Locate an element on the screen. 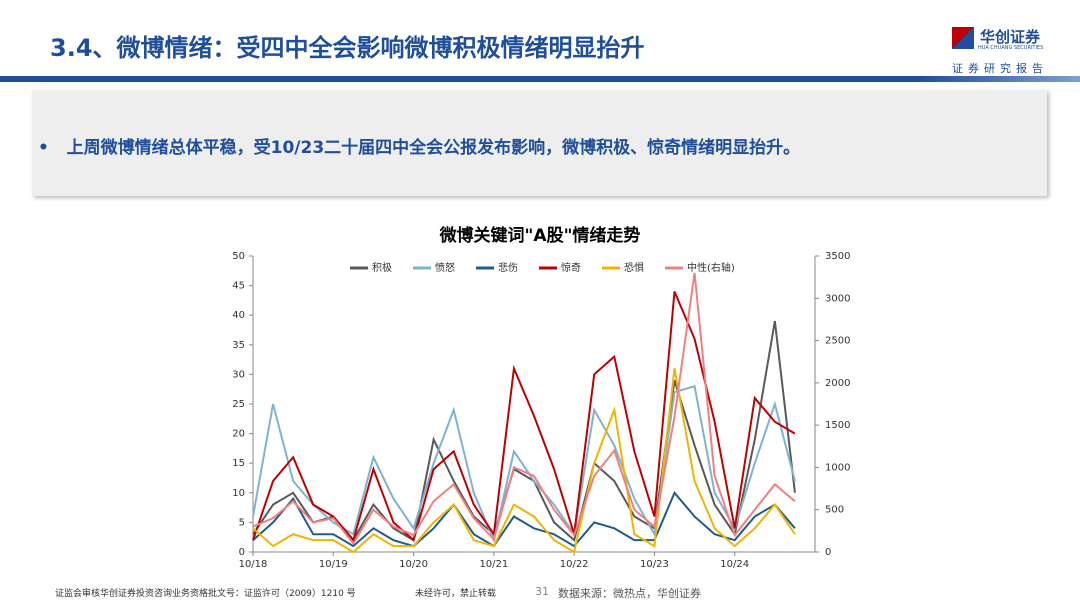 The width and height of the screenshot is (1080, 608). legend-label: 恐惧 is located at coordinates (634, 268).